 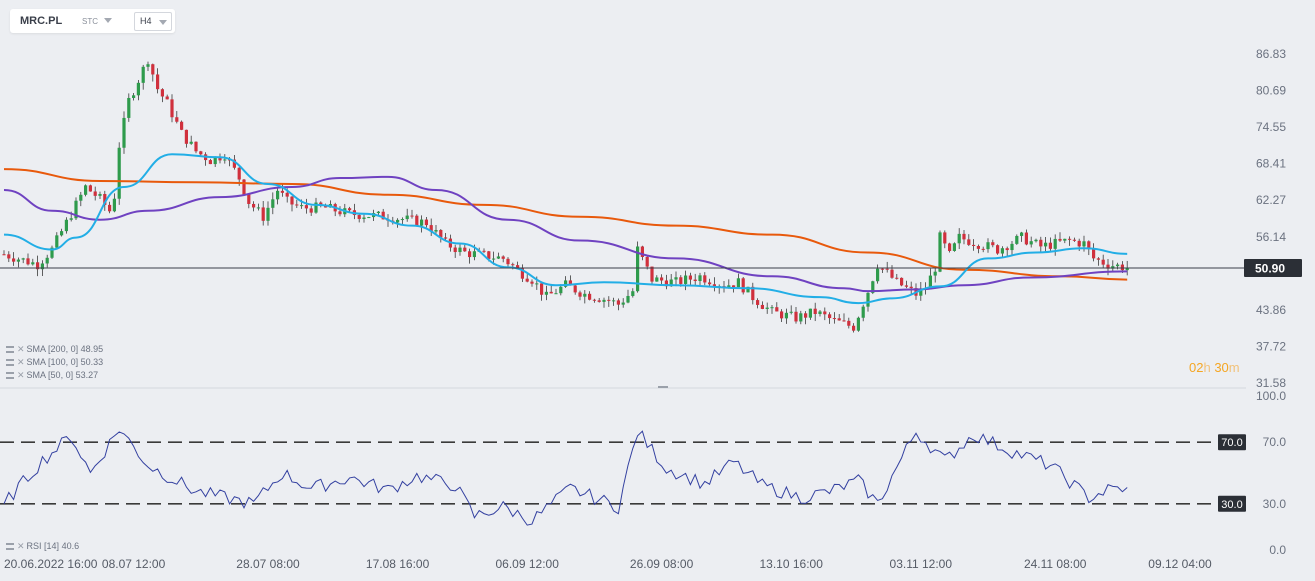 What do you see at coordinates (153, 21) in the screenshot?
I see `timeframe-select: H4` at bounding box center [153, 21].